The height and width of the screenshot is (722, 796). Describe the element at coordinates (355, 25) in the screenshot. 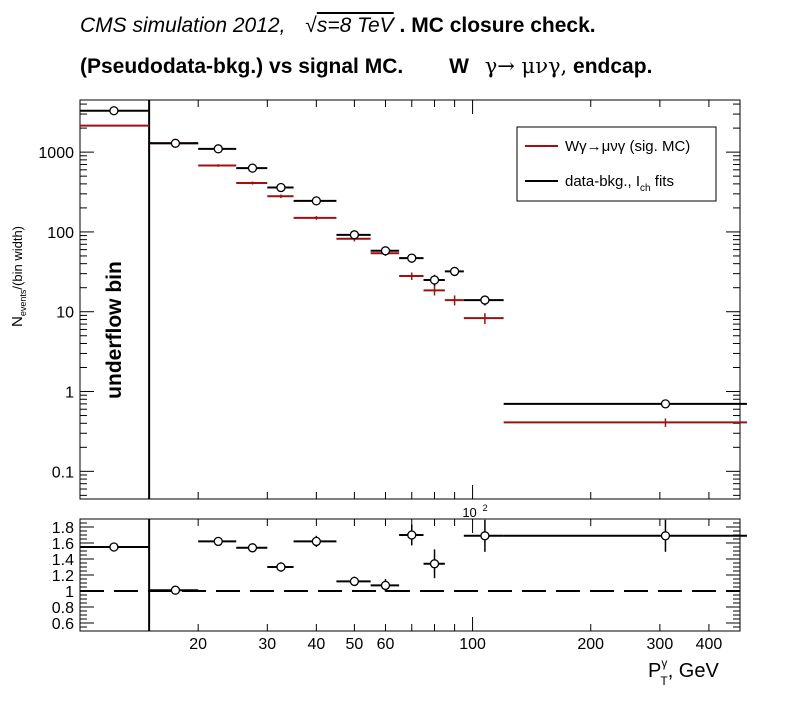

I see `title-energy: s=8 TeV` at that location.